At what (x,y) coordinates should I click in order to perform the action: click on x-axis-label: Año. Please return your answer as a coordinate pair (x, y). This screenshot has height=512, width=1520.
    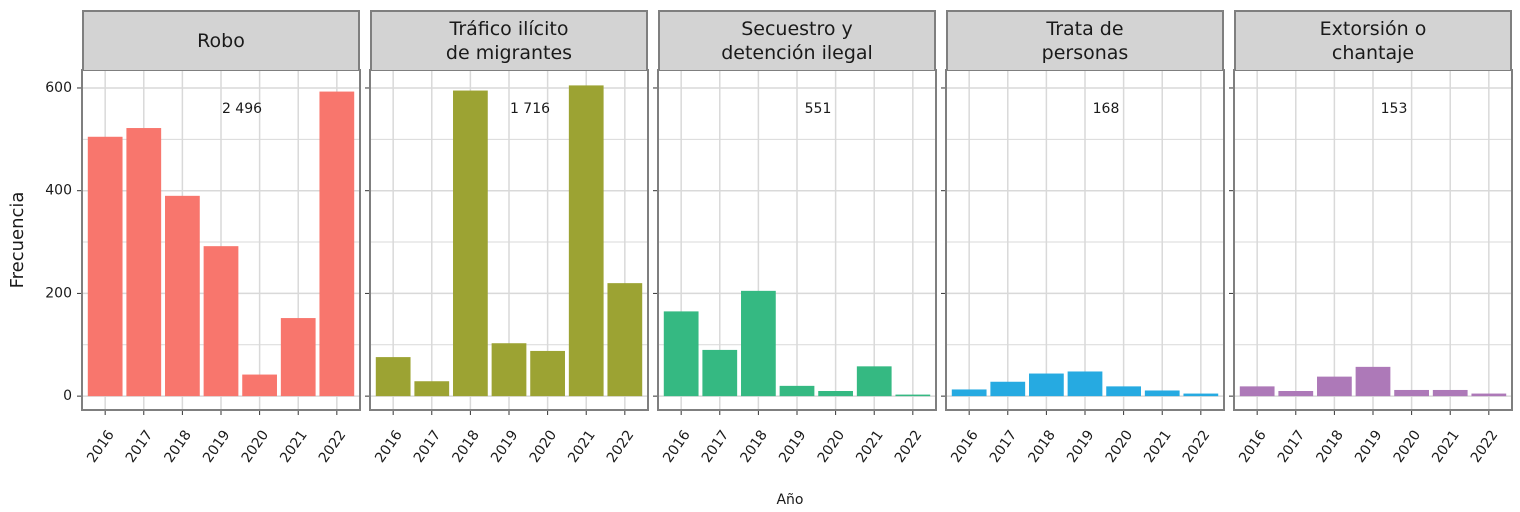
    Looking at the image, I should click on (789, 500).